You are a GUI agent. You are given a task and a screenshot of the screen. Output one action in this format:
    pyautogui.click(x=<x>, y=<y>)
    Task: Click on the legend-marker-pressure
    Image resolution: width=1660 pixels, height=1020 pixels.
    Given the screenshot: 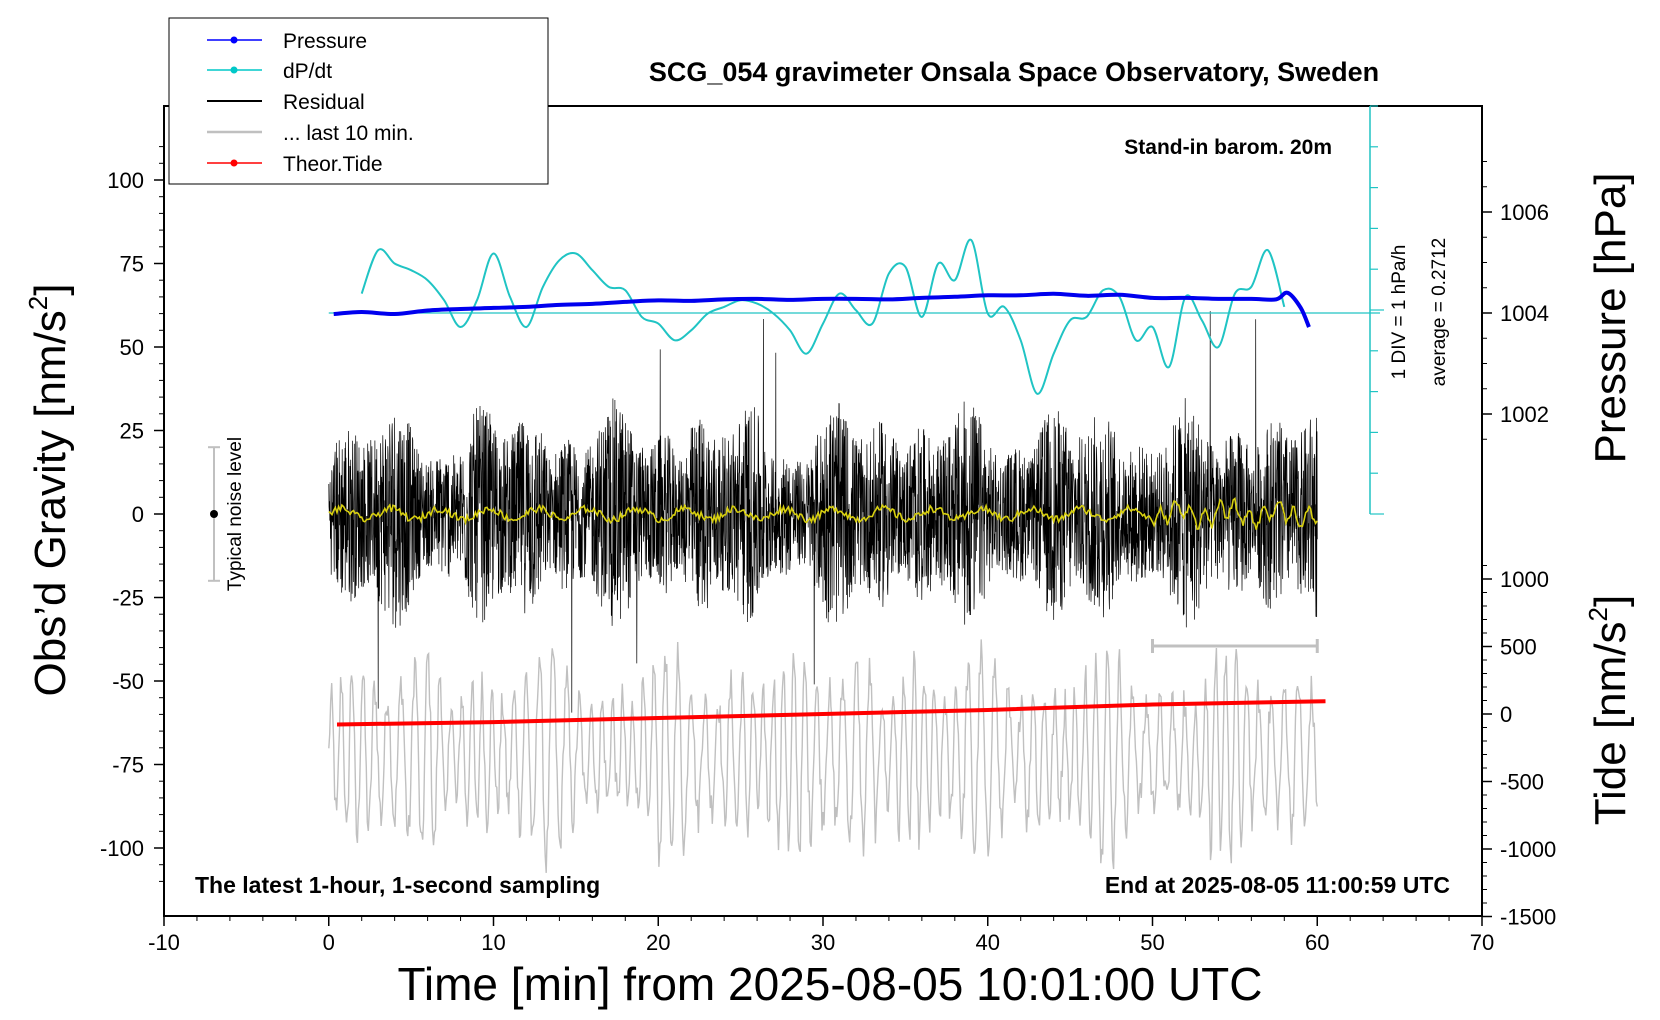 What is the action you would take?
    pyautogui.click(x=234, y=40)
    